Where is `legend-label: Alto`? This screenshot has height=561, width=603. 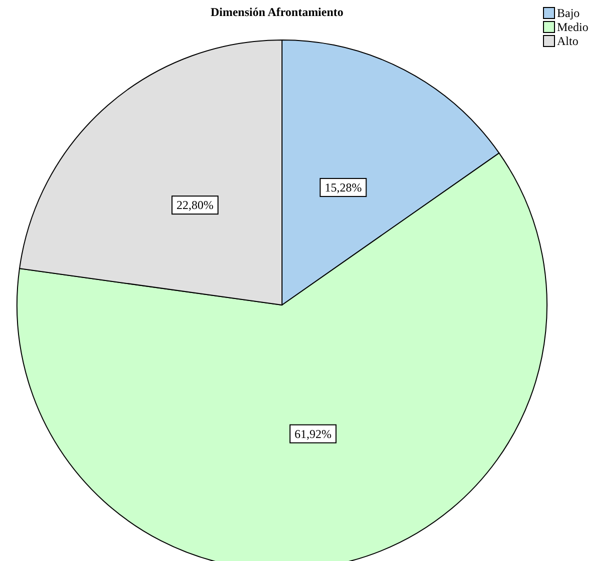 legend-label: Alto is located at coordinates (567, 41).